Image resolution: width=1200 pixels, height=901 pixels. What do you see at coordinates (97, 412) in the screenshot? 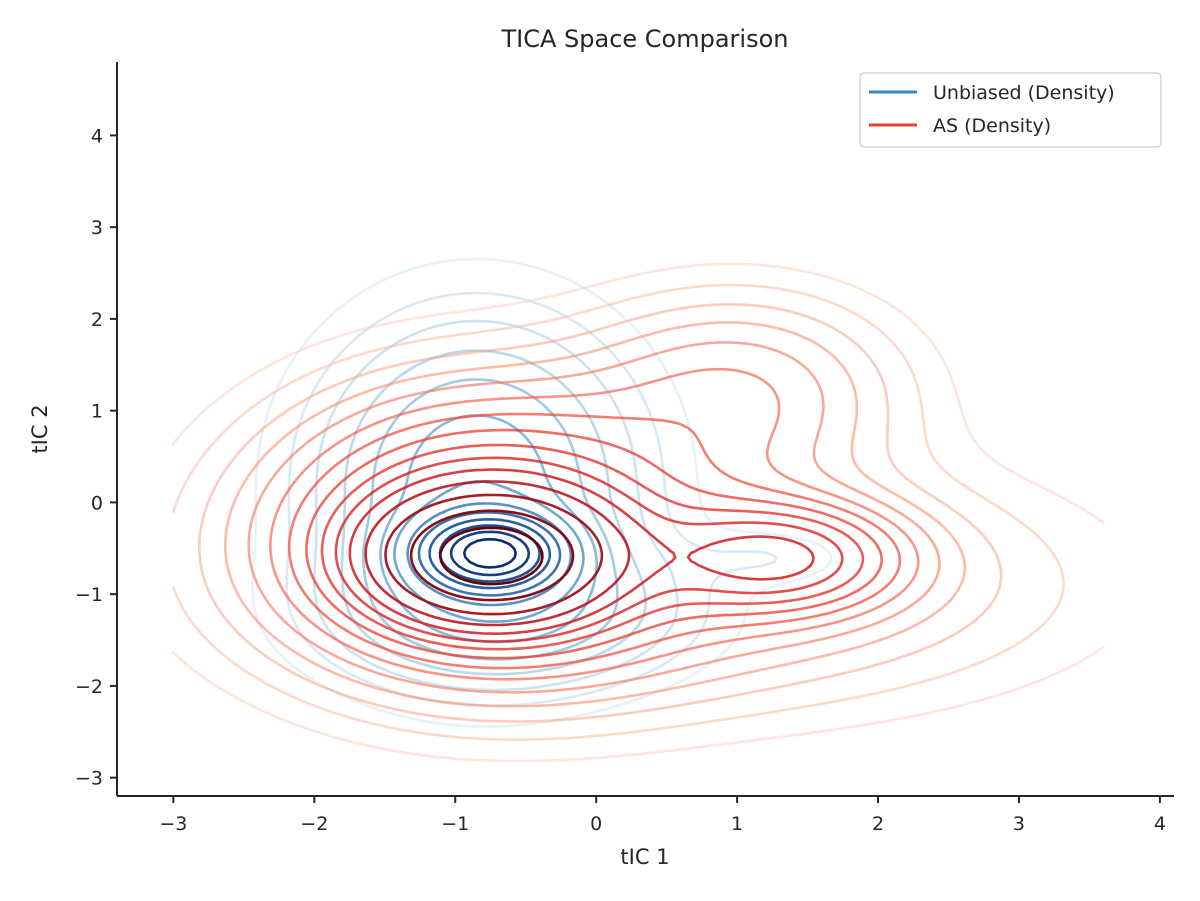
I see `y-tick-label: 1` at bounding box center [97, 412].